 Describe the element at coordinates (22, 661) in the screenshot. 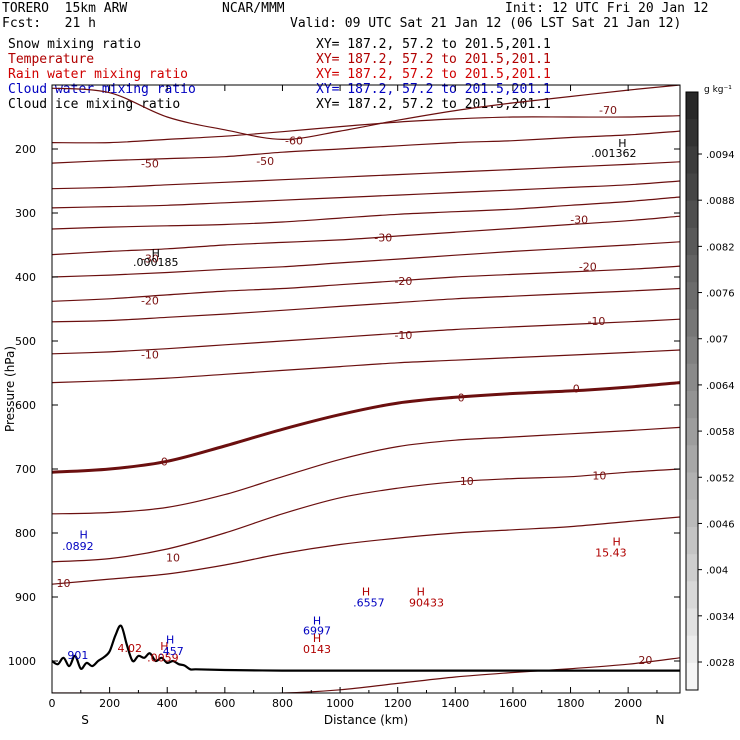

I see `y-tick-label: 1000` at that location.